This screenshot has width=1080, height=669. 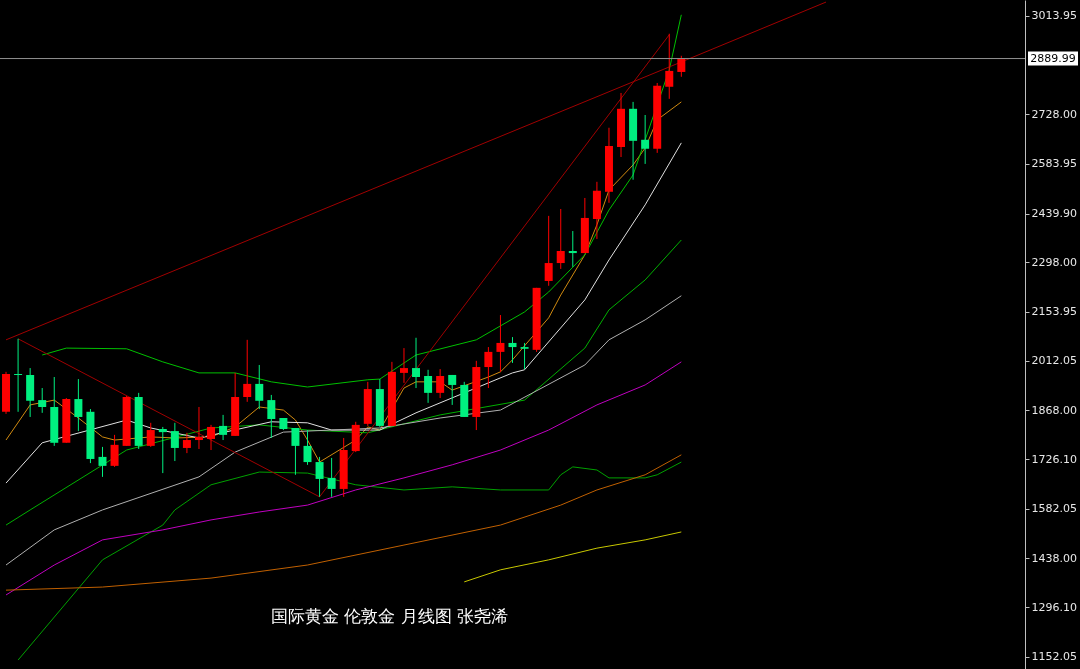 What do you see at coordinates (1054, 361) in the screenshot?
I see `y-tick-label: 2012.05` at bounding box center [1054, 361].